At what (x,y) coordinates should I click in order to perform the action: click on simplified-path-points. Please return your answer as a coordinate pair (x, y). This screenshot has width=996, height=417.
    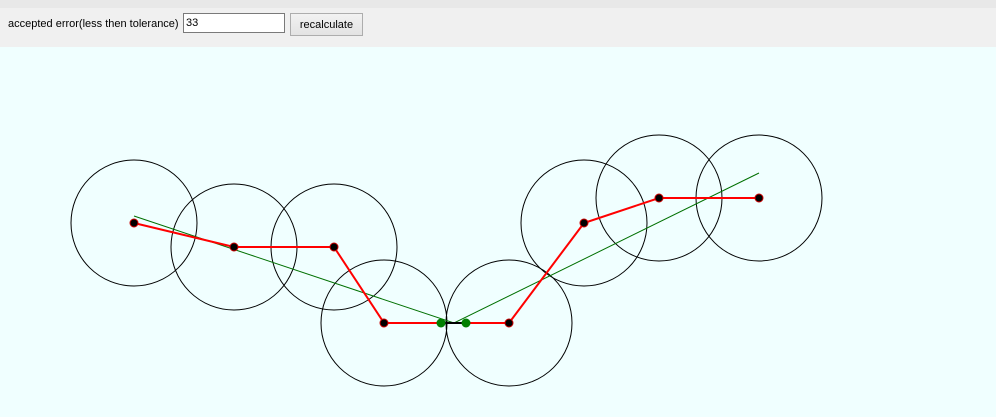
    Looking at the image, I should click on (453, 323).